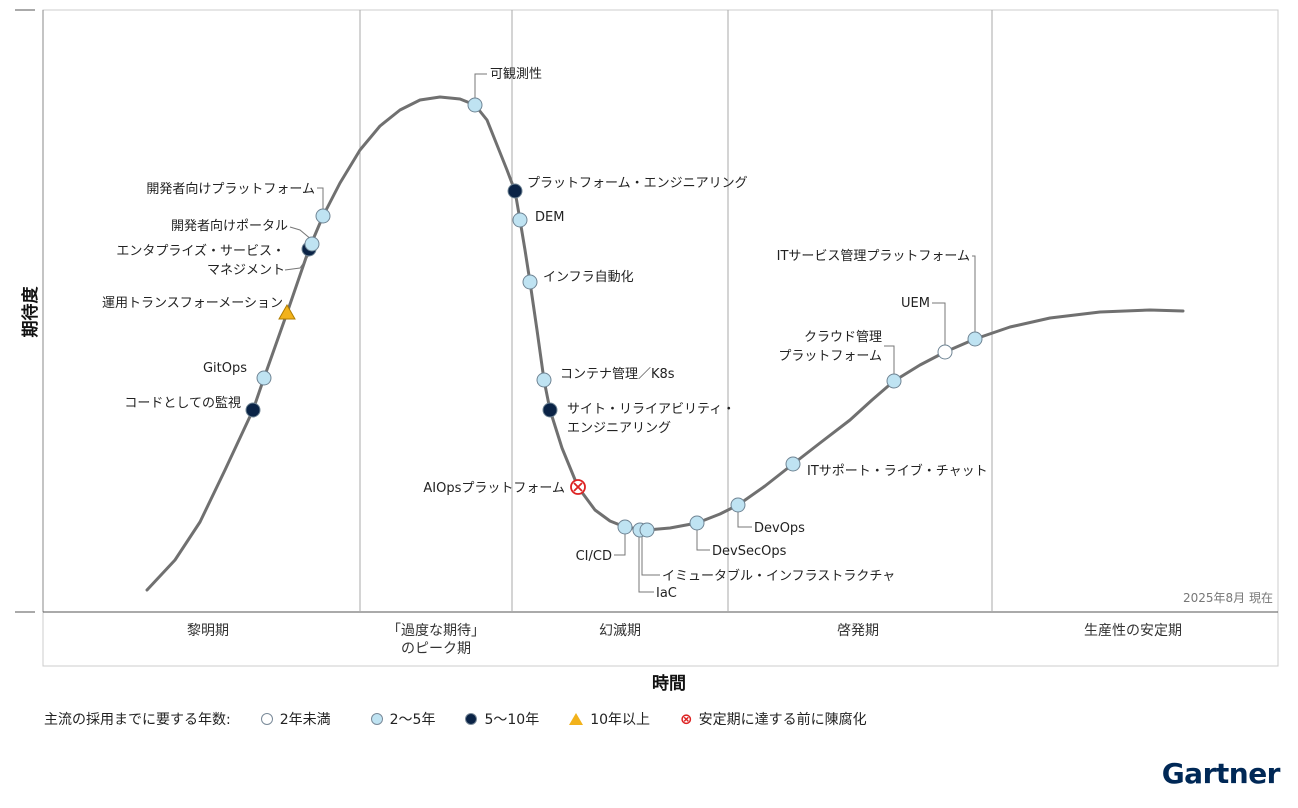  Describe the element at coordinates (376, 719) in the screenshot. I see `light-blue-circle-icon` at that location.